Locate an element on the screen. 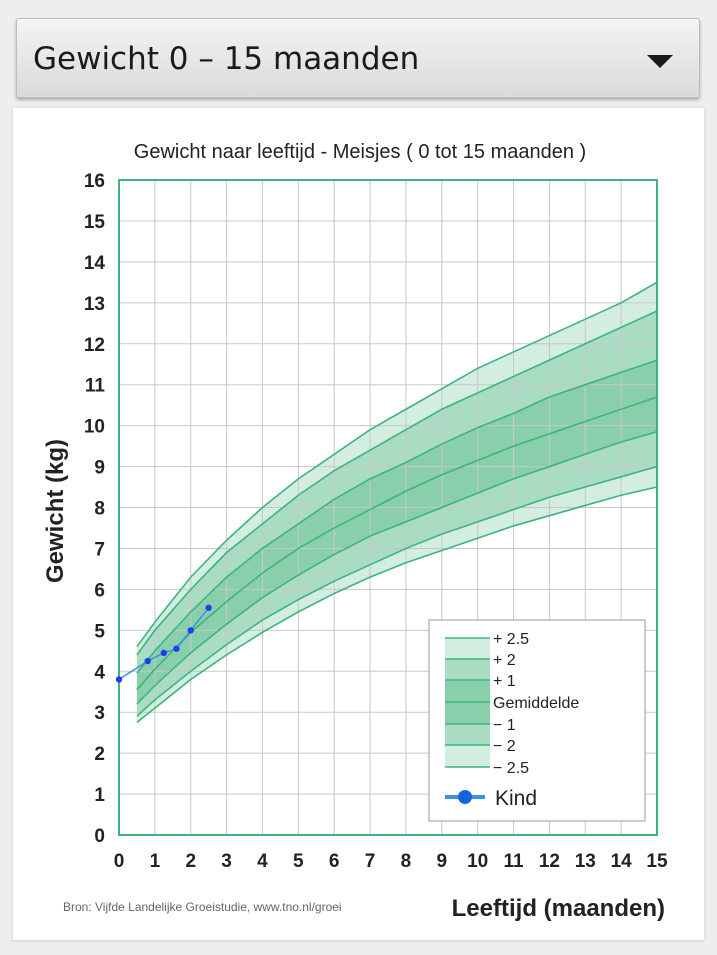 The height and width of the screenshot is (955, 717). y-tick-label: 13 is located at coordinates (94, 304).